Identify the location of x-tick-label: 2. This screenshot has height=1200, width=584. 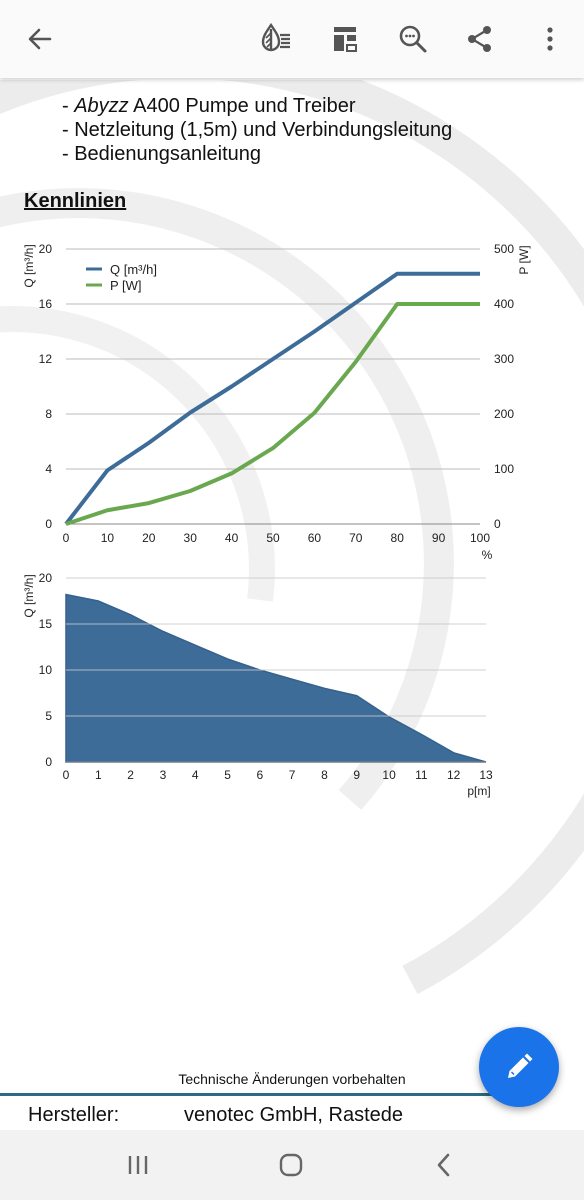
(130, 775).